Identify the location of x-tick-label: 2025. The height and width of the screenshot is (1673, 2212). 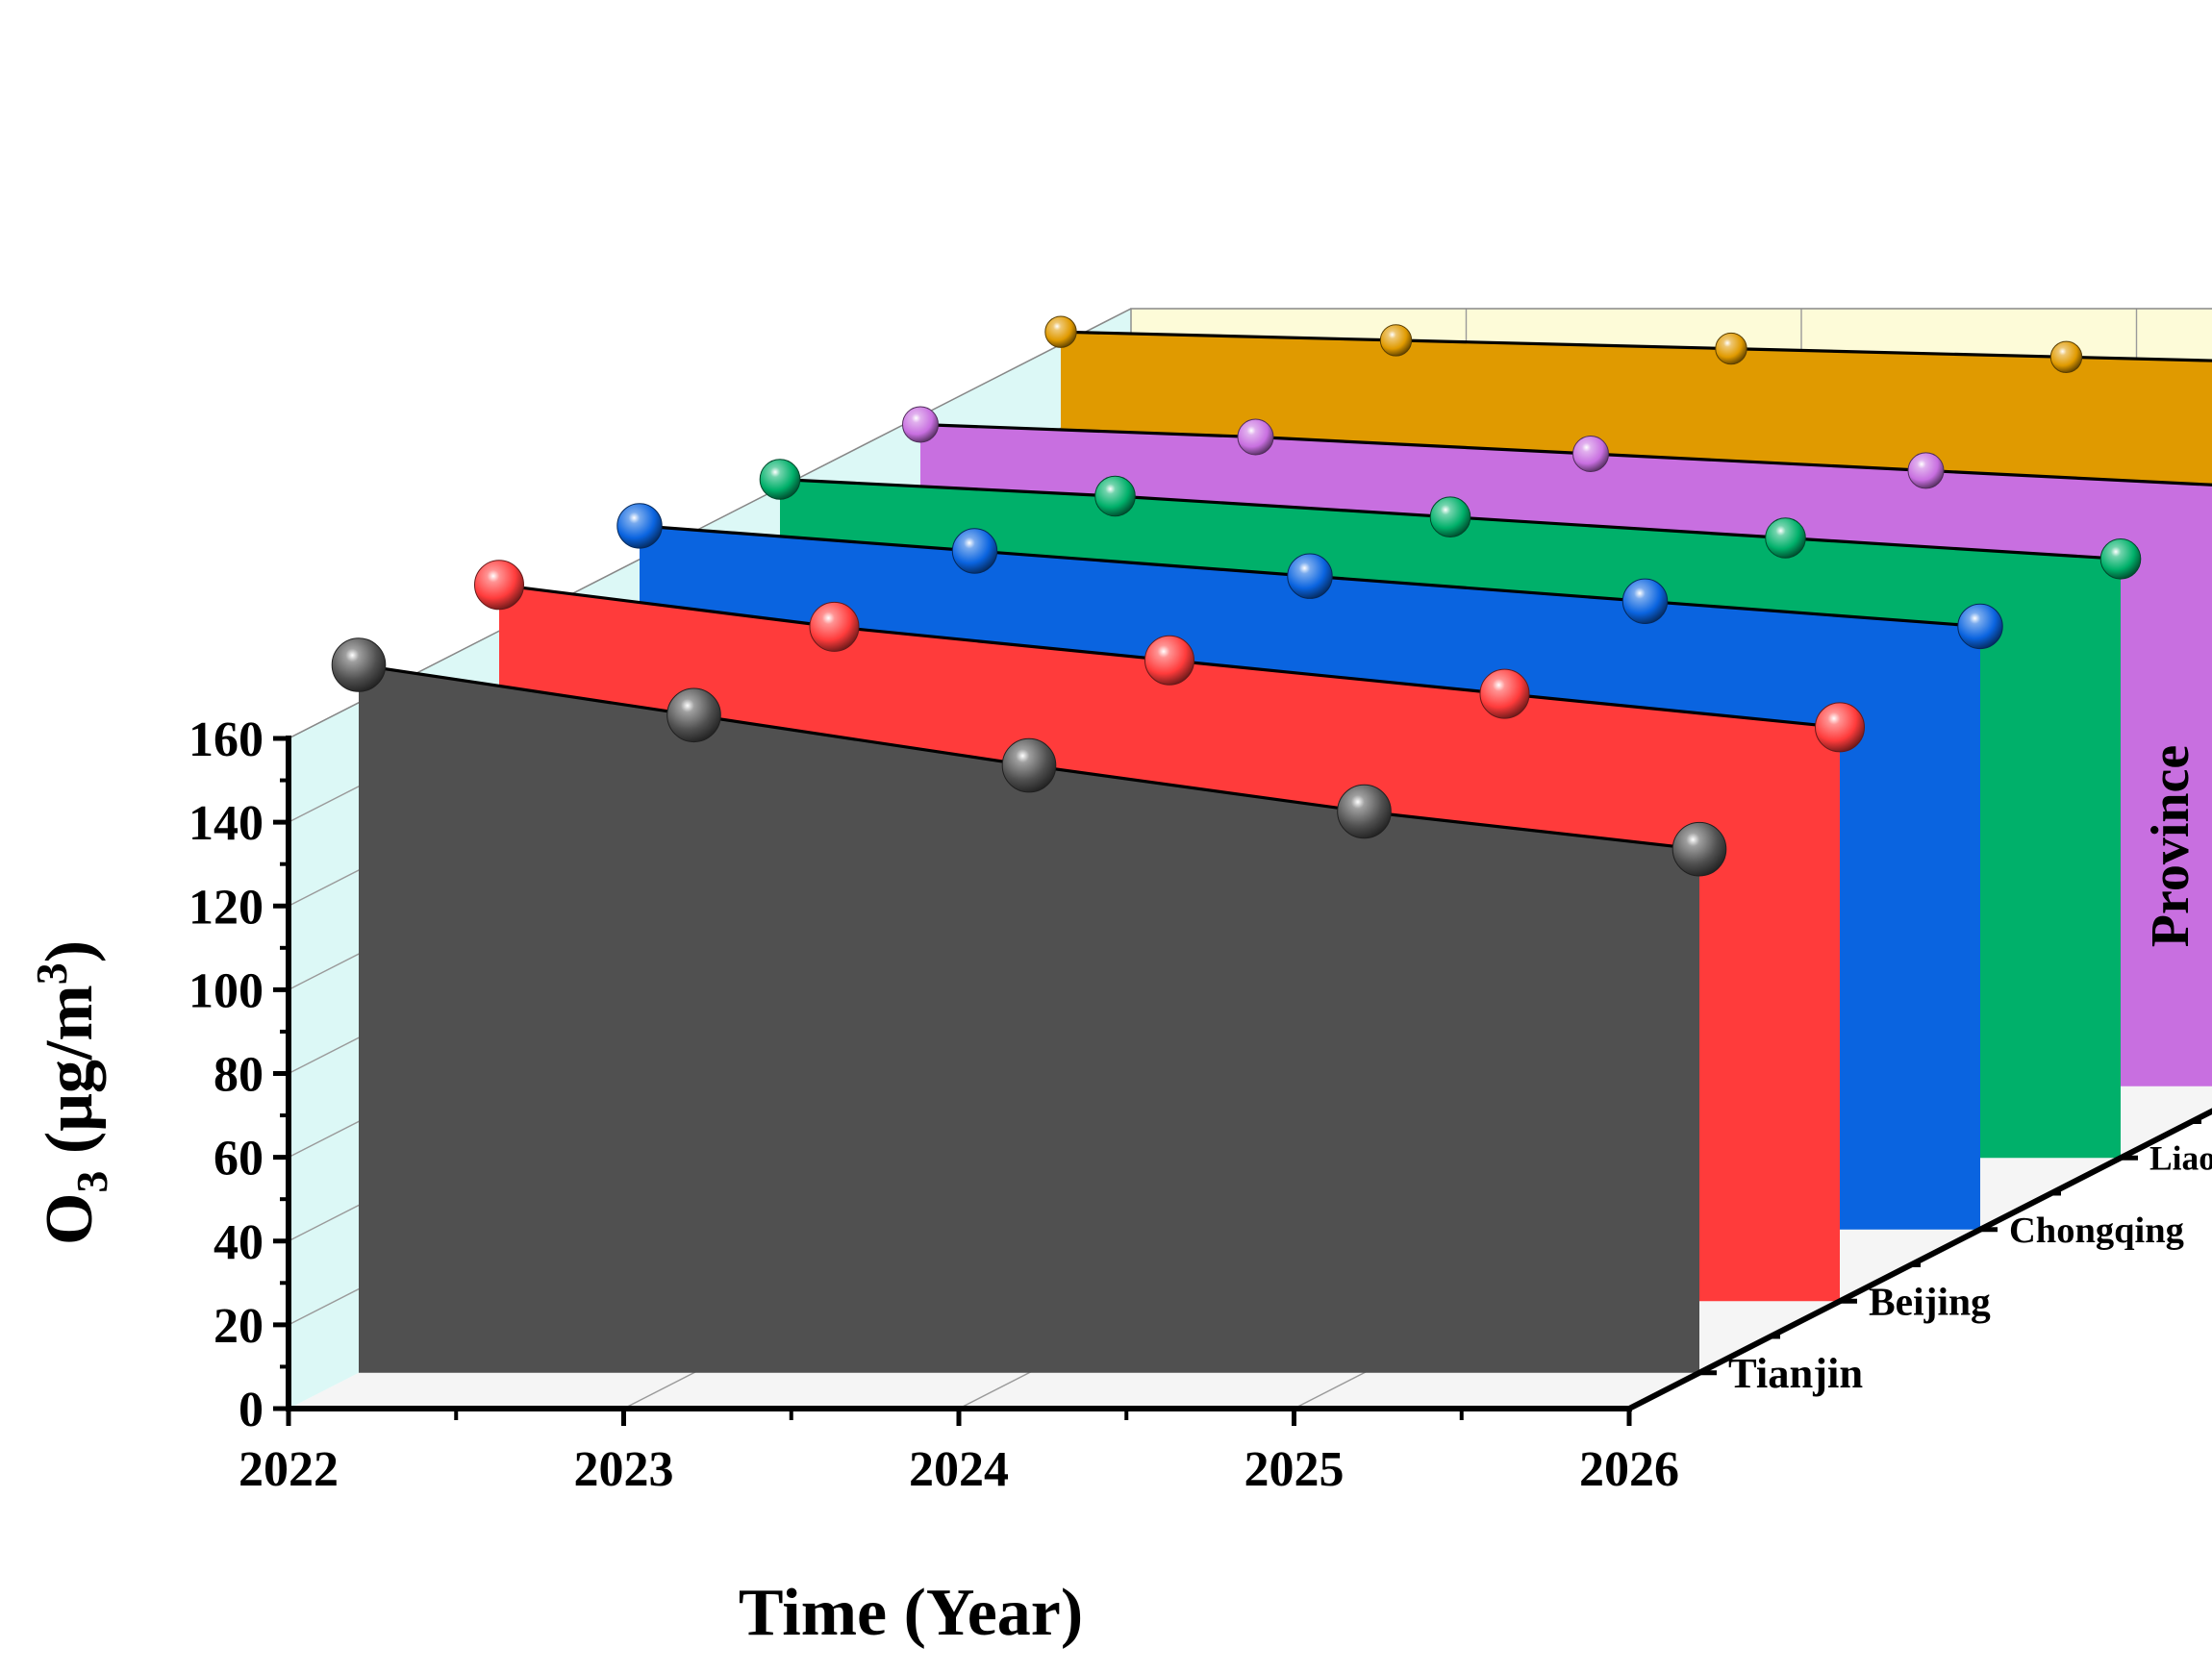
(1294, 1469).